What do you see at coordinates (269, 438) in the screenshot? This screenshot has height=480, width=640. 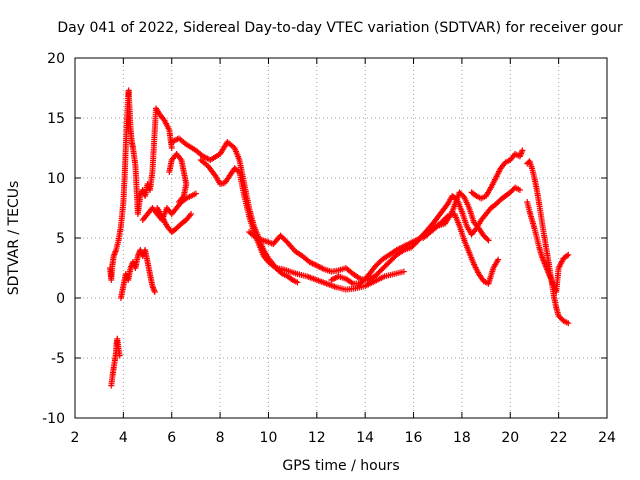 I see `x-tick-label: 10` at bounding box center [269, 438].